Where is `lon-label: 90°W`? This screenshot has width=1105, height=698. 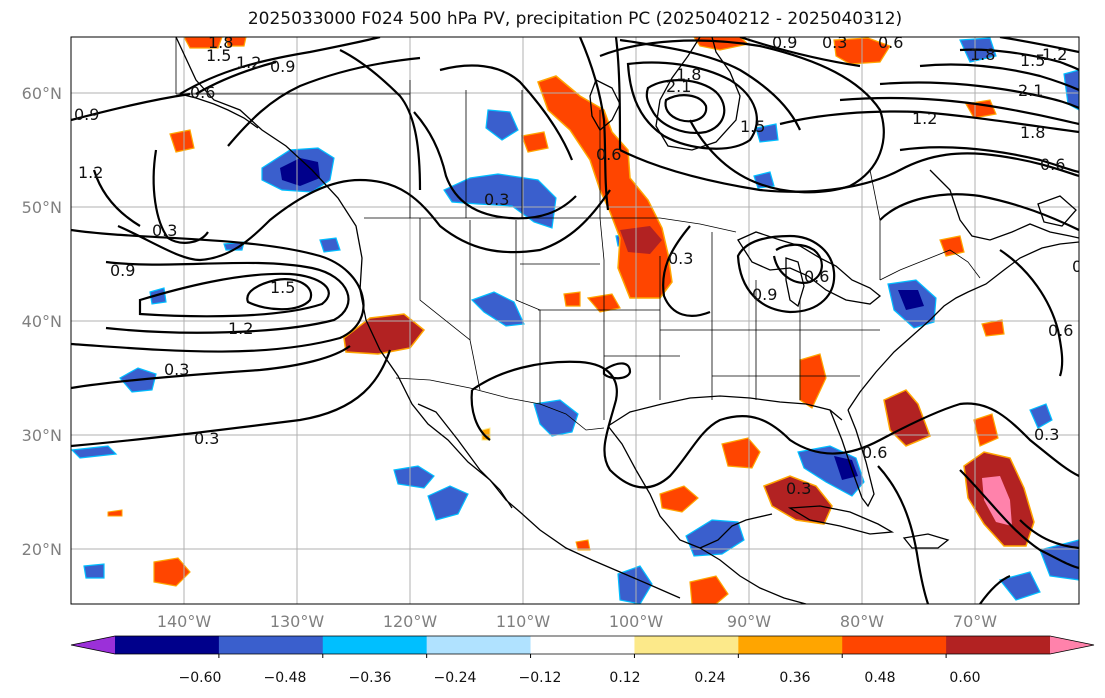
lon-label: 90°W is located at coordinates (749, 621).